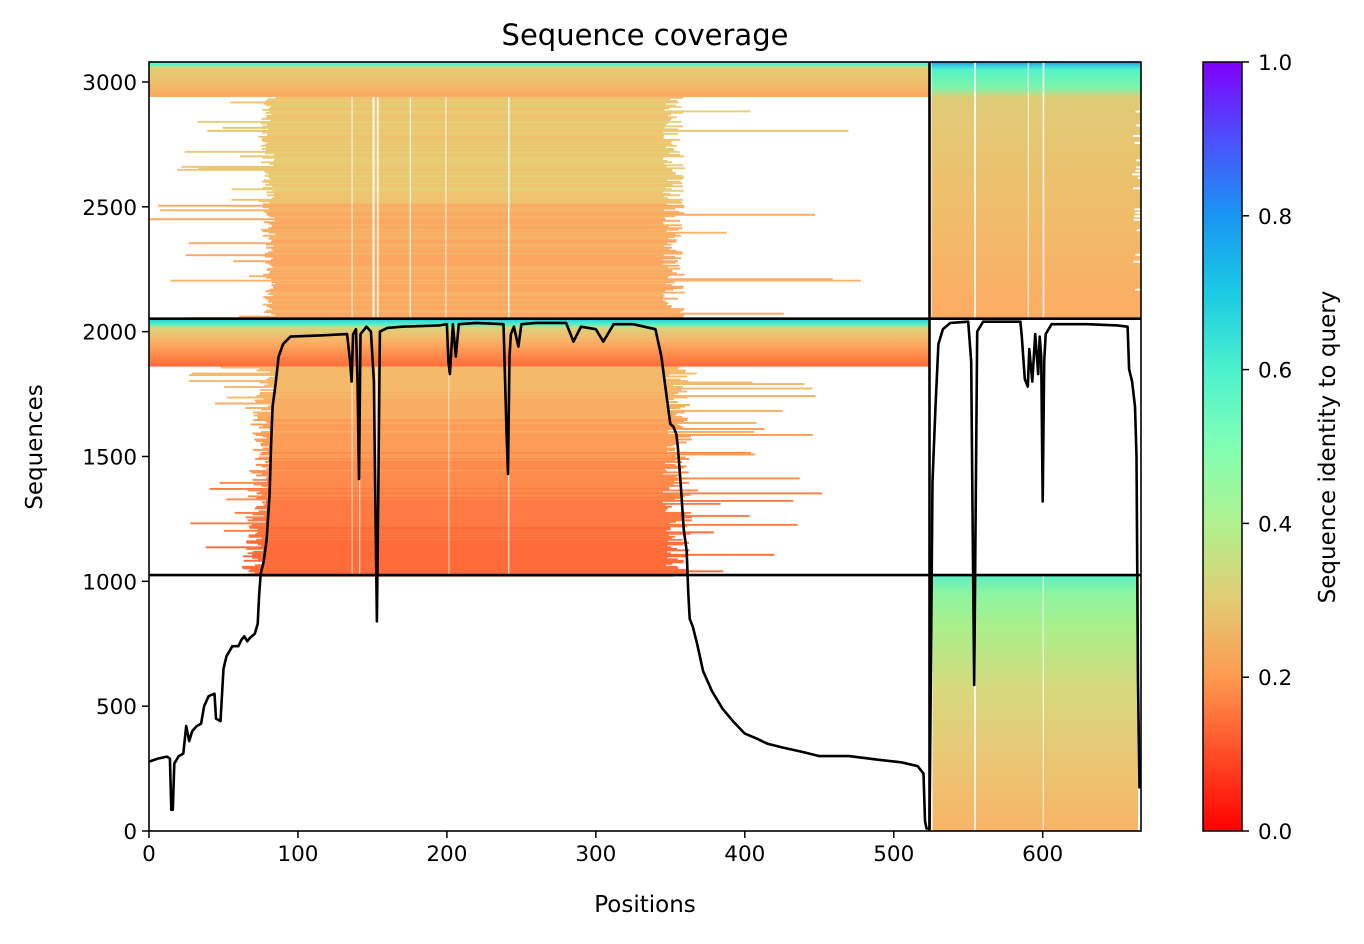 This screenshot has width=1364, height=944. What do you see at coordinates (645, 905) in the screenshot?
I see `x-axis-label: Positions` at bounding box center [645, 905].